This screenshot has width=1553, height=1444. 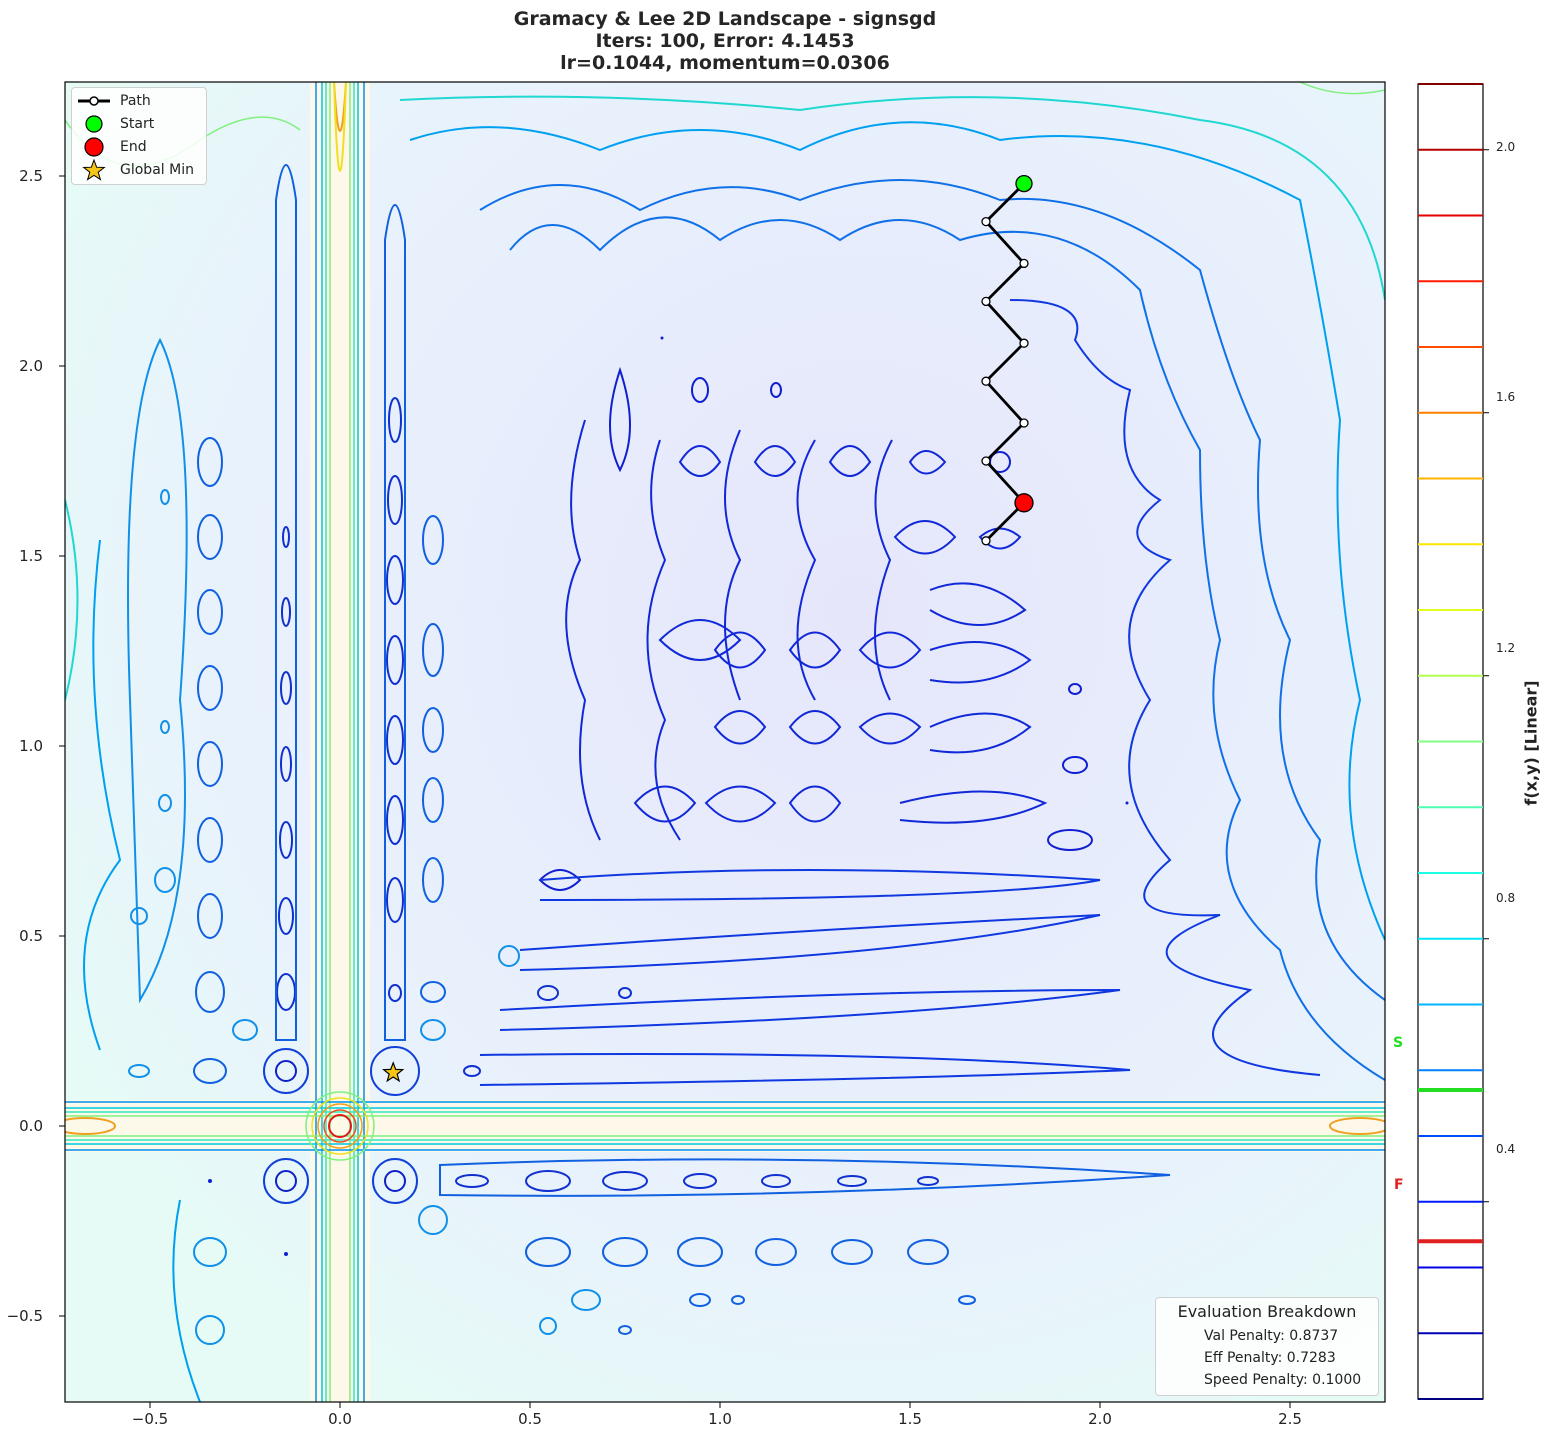 I want to click on x-tick-label: 0.5, so click(x=530, y=1419).